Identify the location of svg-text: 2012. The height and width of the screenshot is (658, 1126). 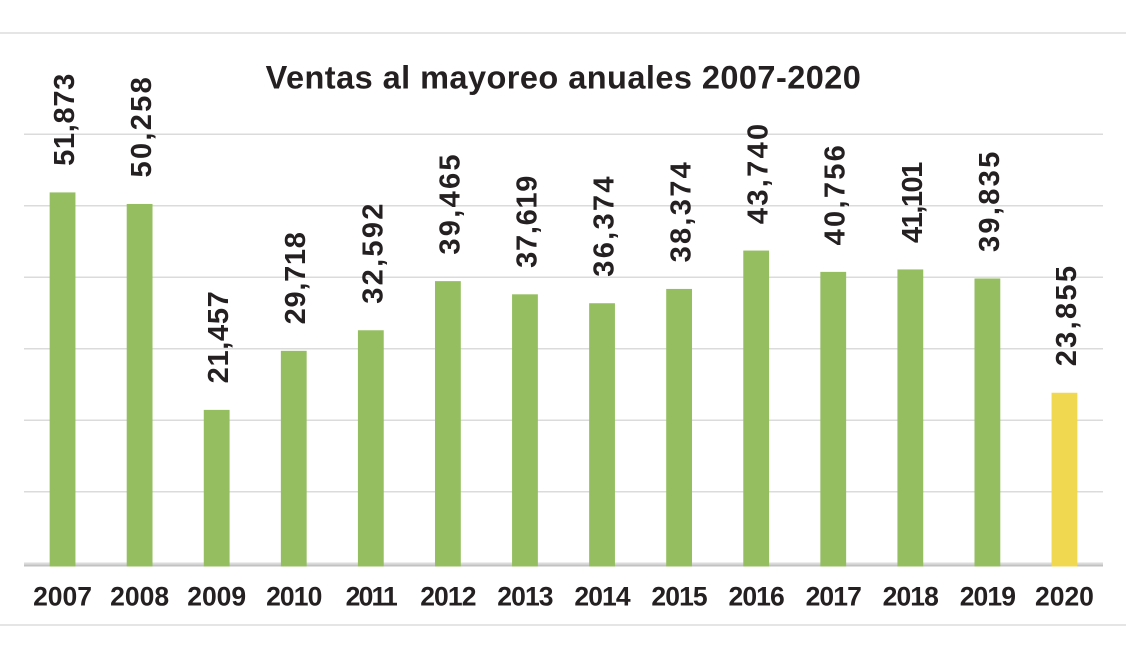
(448, 596).